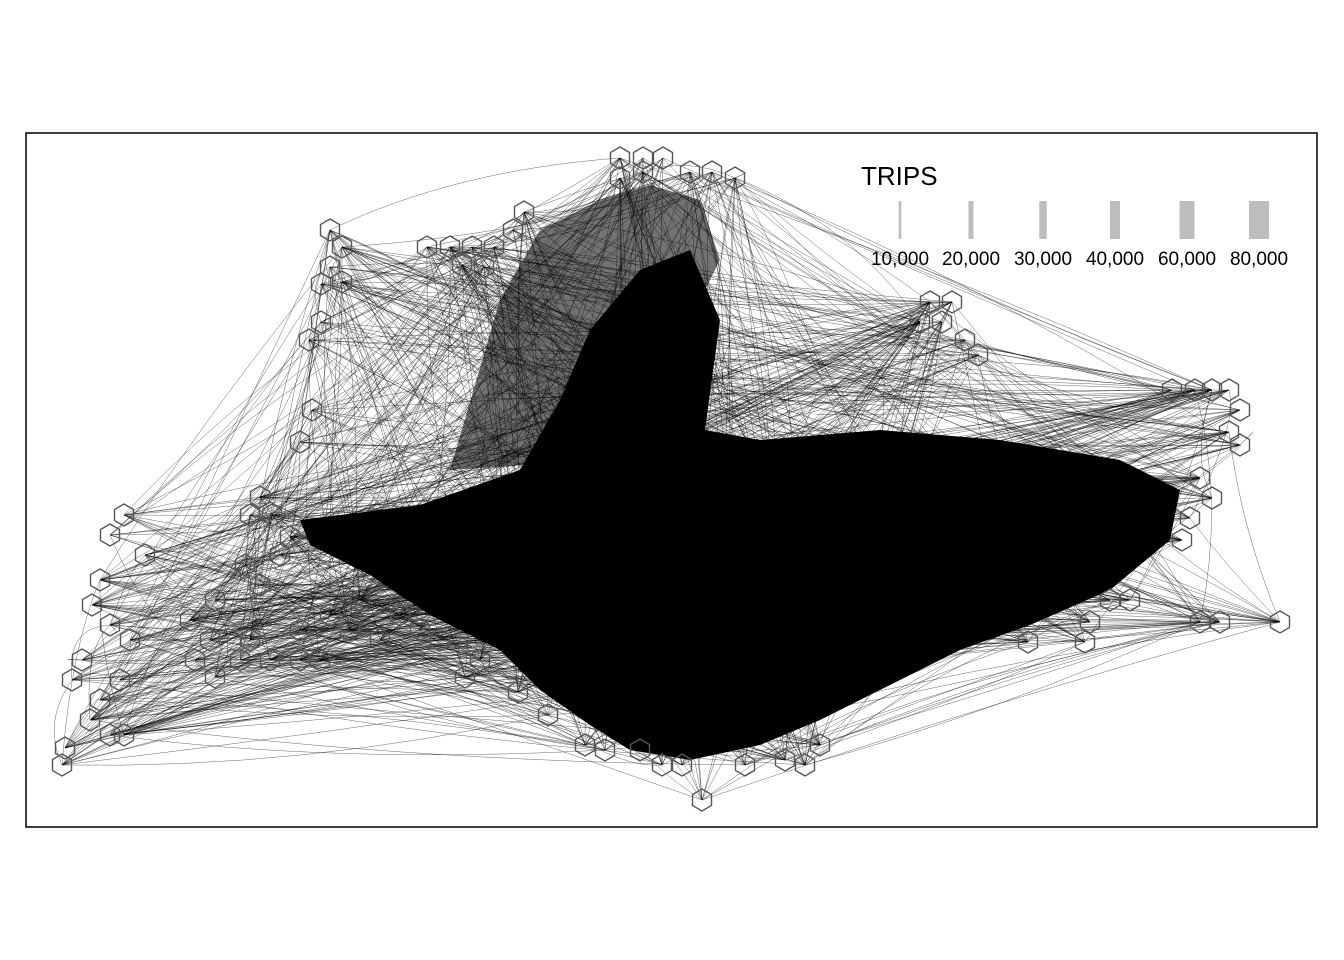 Image resolution: width=1344 pixels, height=960 pixels. Describe the element at coordinates (1115, 259) in the screenshot. I see `legend-label: 40,000` at that location.